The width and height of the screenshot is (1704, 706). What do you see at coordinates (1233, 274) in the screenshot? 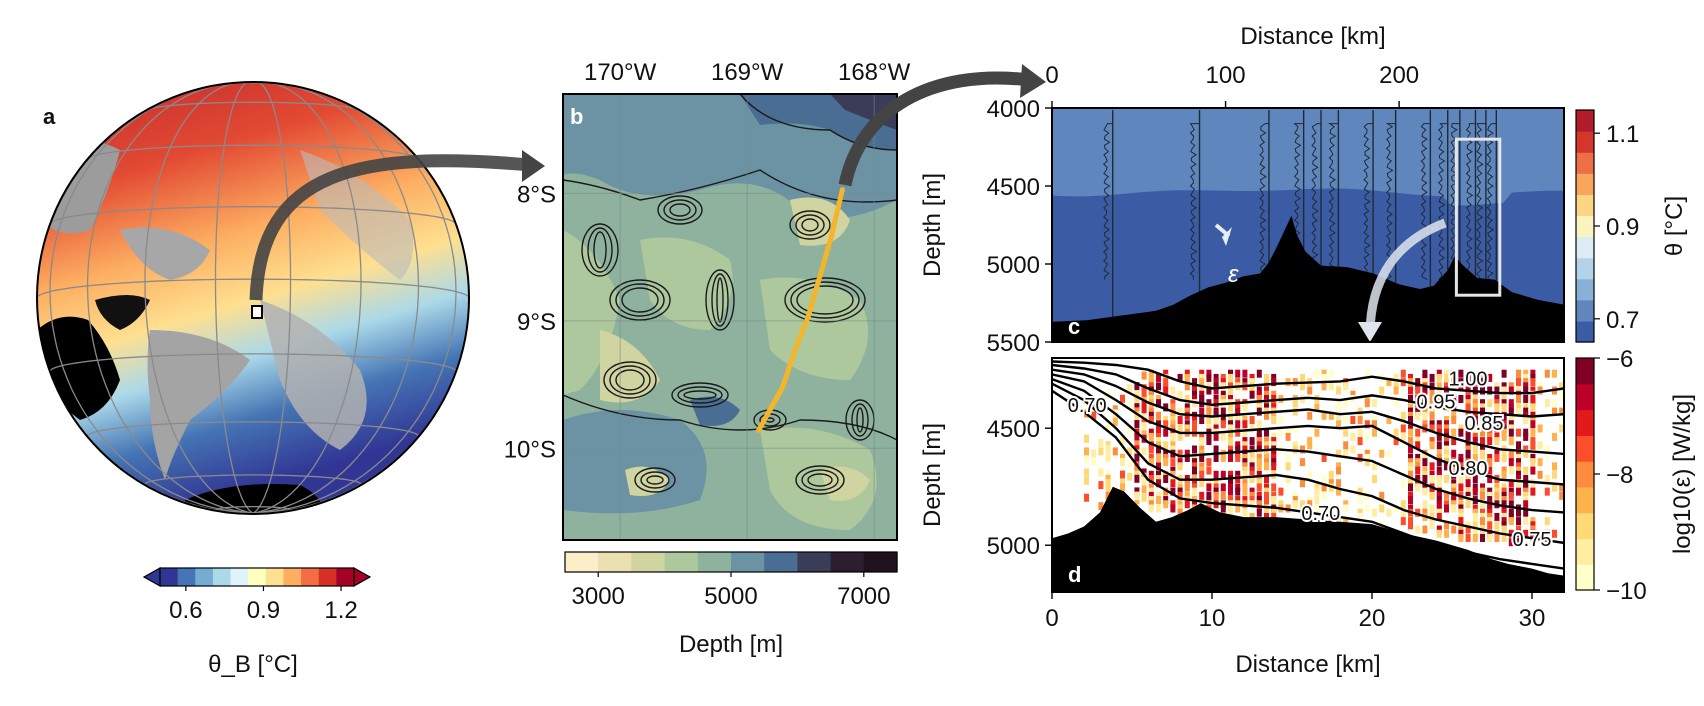
I see `epsilon-label: ε` at bounding box center [1233, 274].